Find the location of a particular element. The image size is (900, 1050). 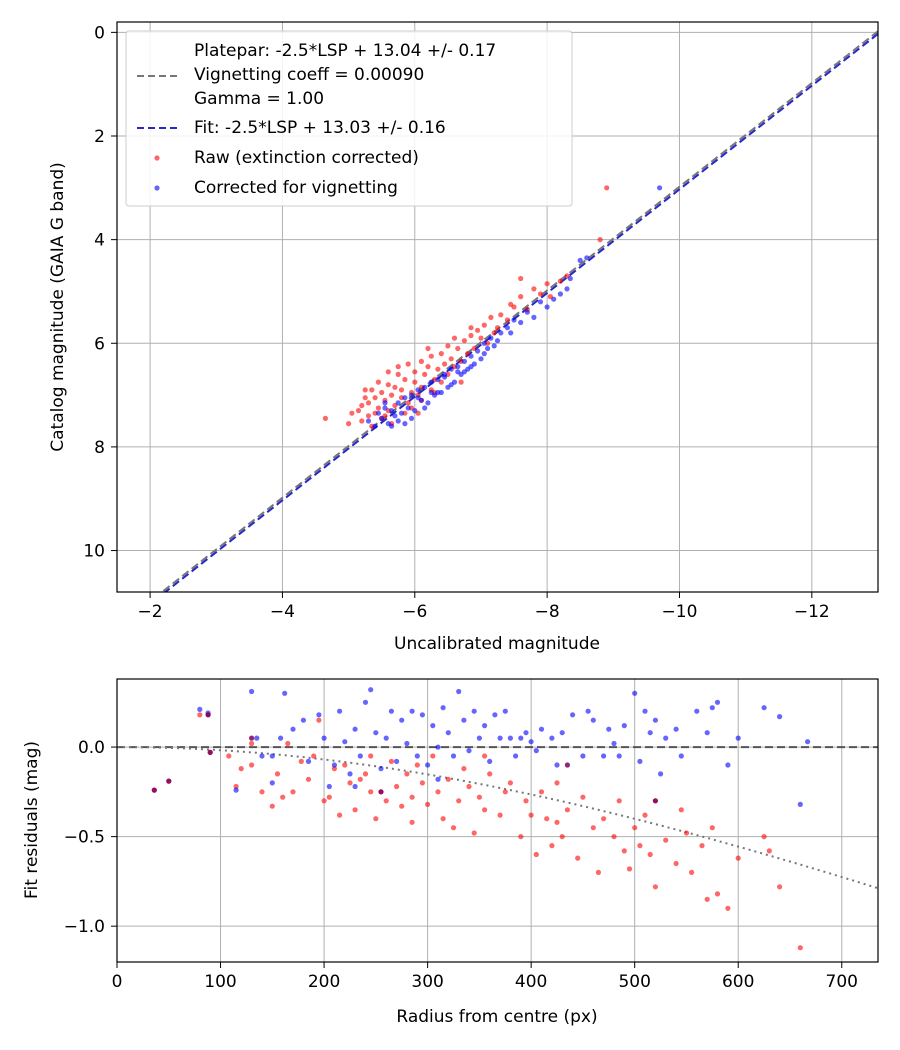

top-x-axis-label: Uncalibrated magnitude is located at coordinates (497, 644).